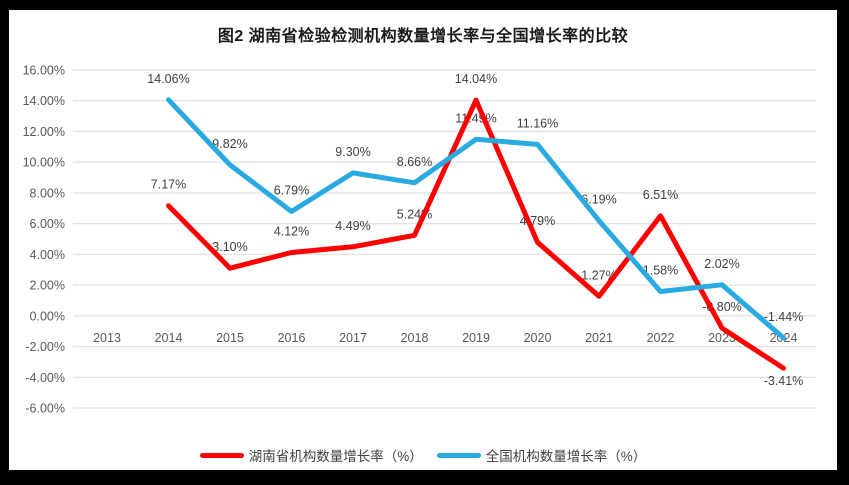 This screenshot has height=485, width=849. I want to click on y-tick-label: -4.00%, so click(45, 378).